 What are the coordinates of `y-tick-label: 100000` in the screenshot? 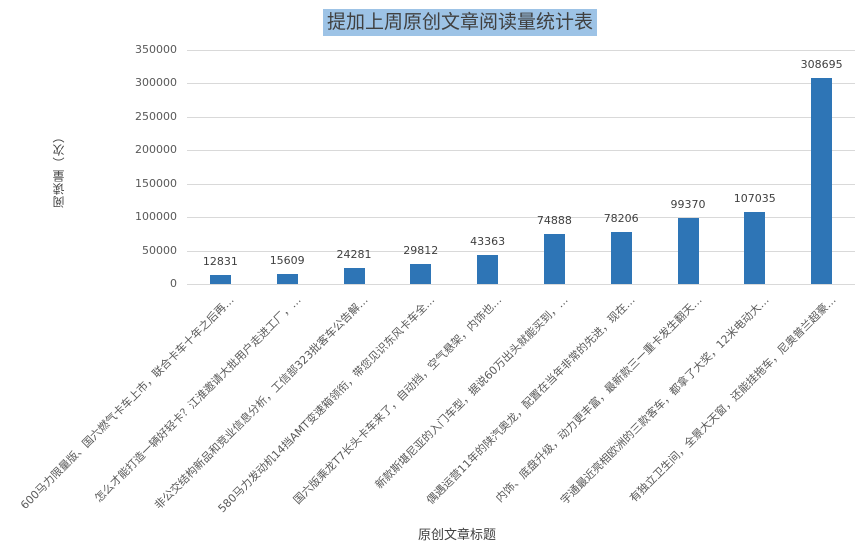 It's located at (156, 217).